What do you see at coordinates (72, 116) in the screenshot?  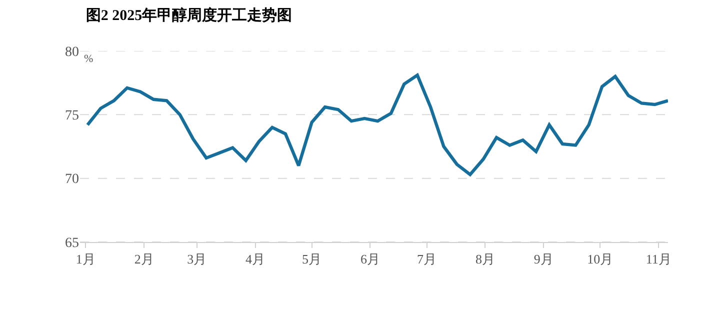 I see `y-tick-label: 75` at bounding box center [72, 116].